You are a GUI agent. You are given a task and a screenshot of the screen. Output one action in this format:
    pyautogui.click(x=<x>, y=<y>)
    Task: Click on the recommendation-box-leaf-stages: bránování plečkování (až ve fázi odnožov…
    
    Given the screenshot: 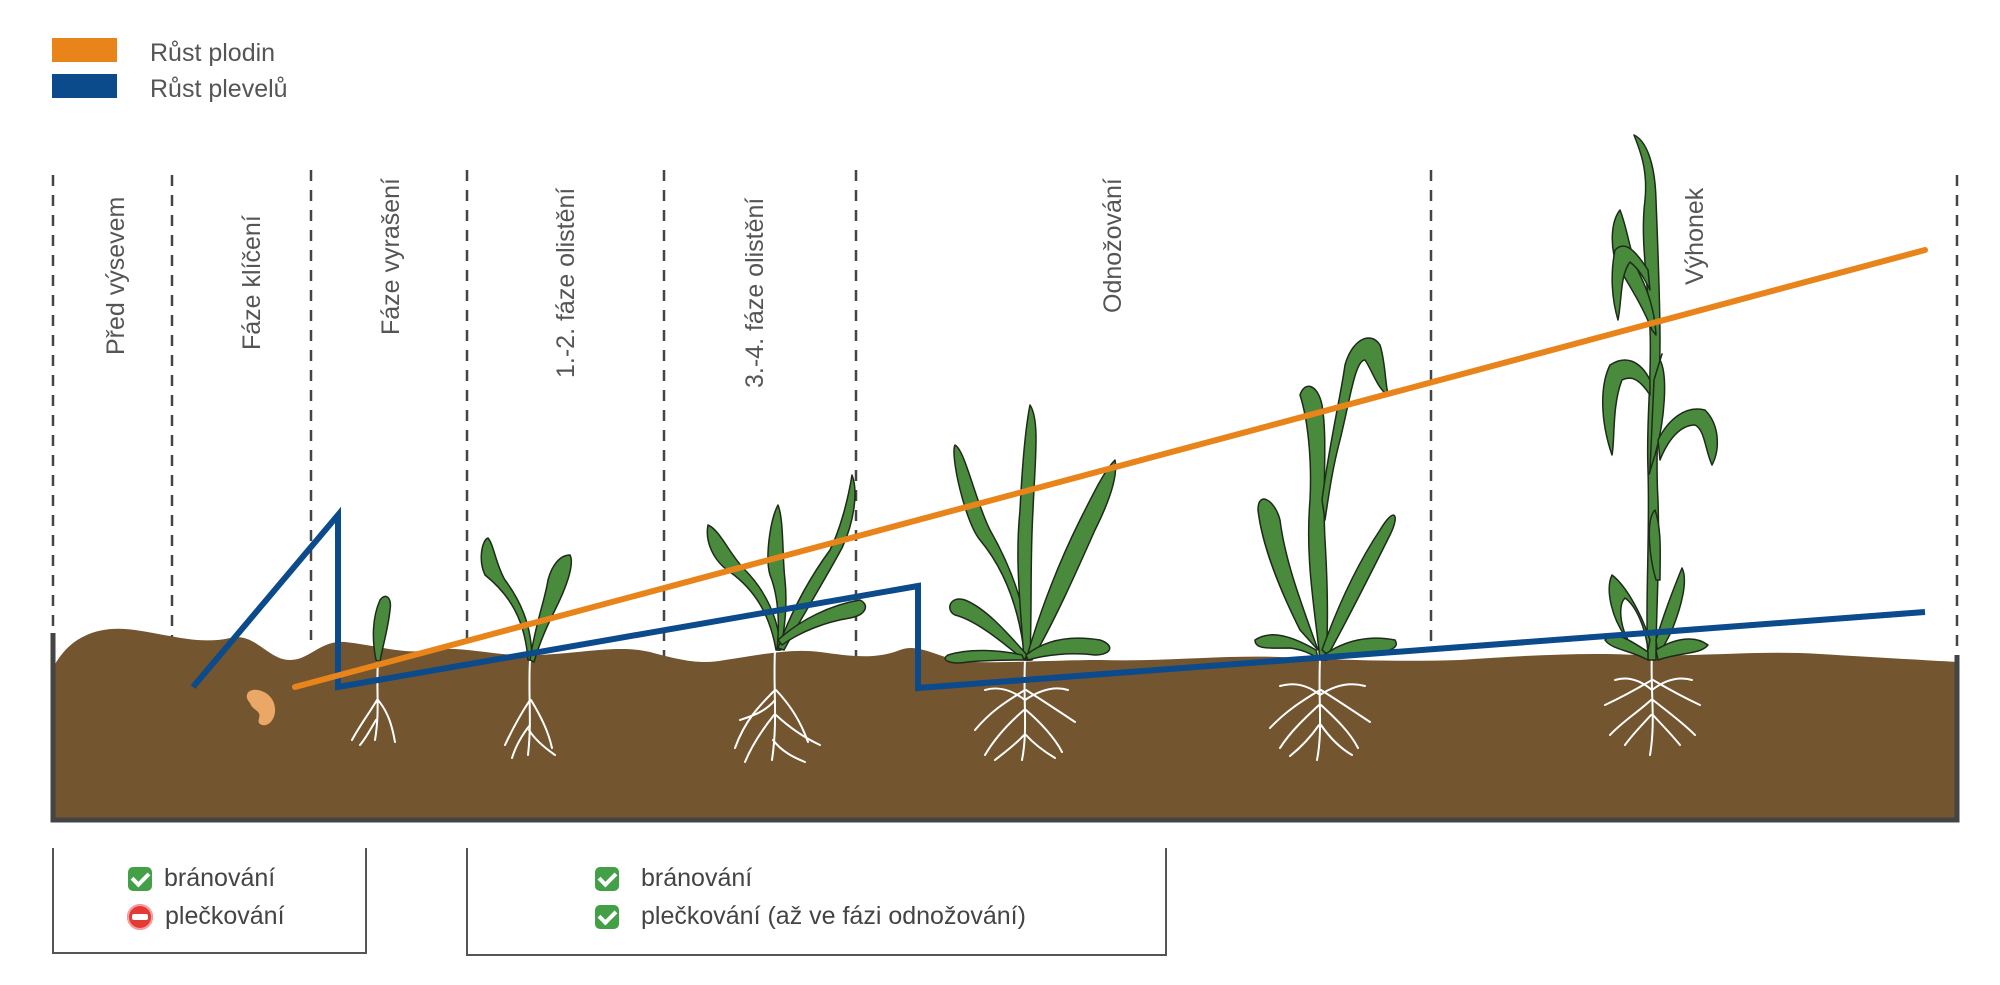 What is the action you would take?
    pyautogui.click(x=816, y=902)
    